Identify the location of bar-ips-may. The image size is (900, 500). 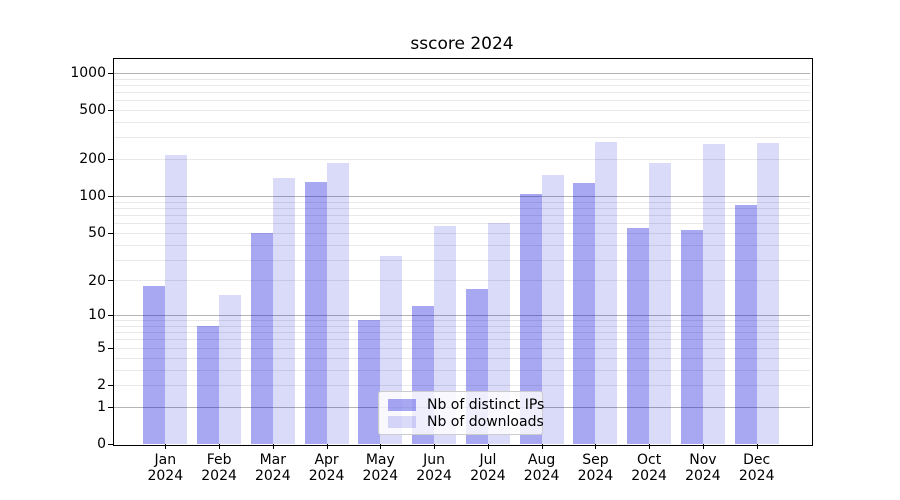
(369, 382).